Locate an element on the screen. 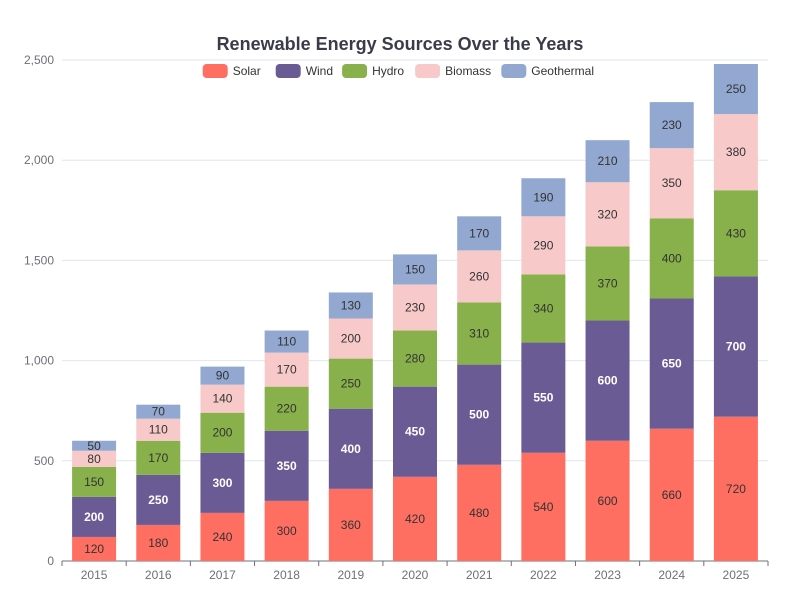  x-tick-label: 2022 is located at coordinates (543, 575).